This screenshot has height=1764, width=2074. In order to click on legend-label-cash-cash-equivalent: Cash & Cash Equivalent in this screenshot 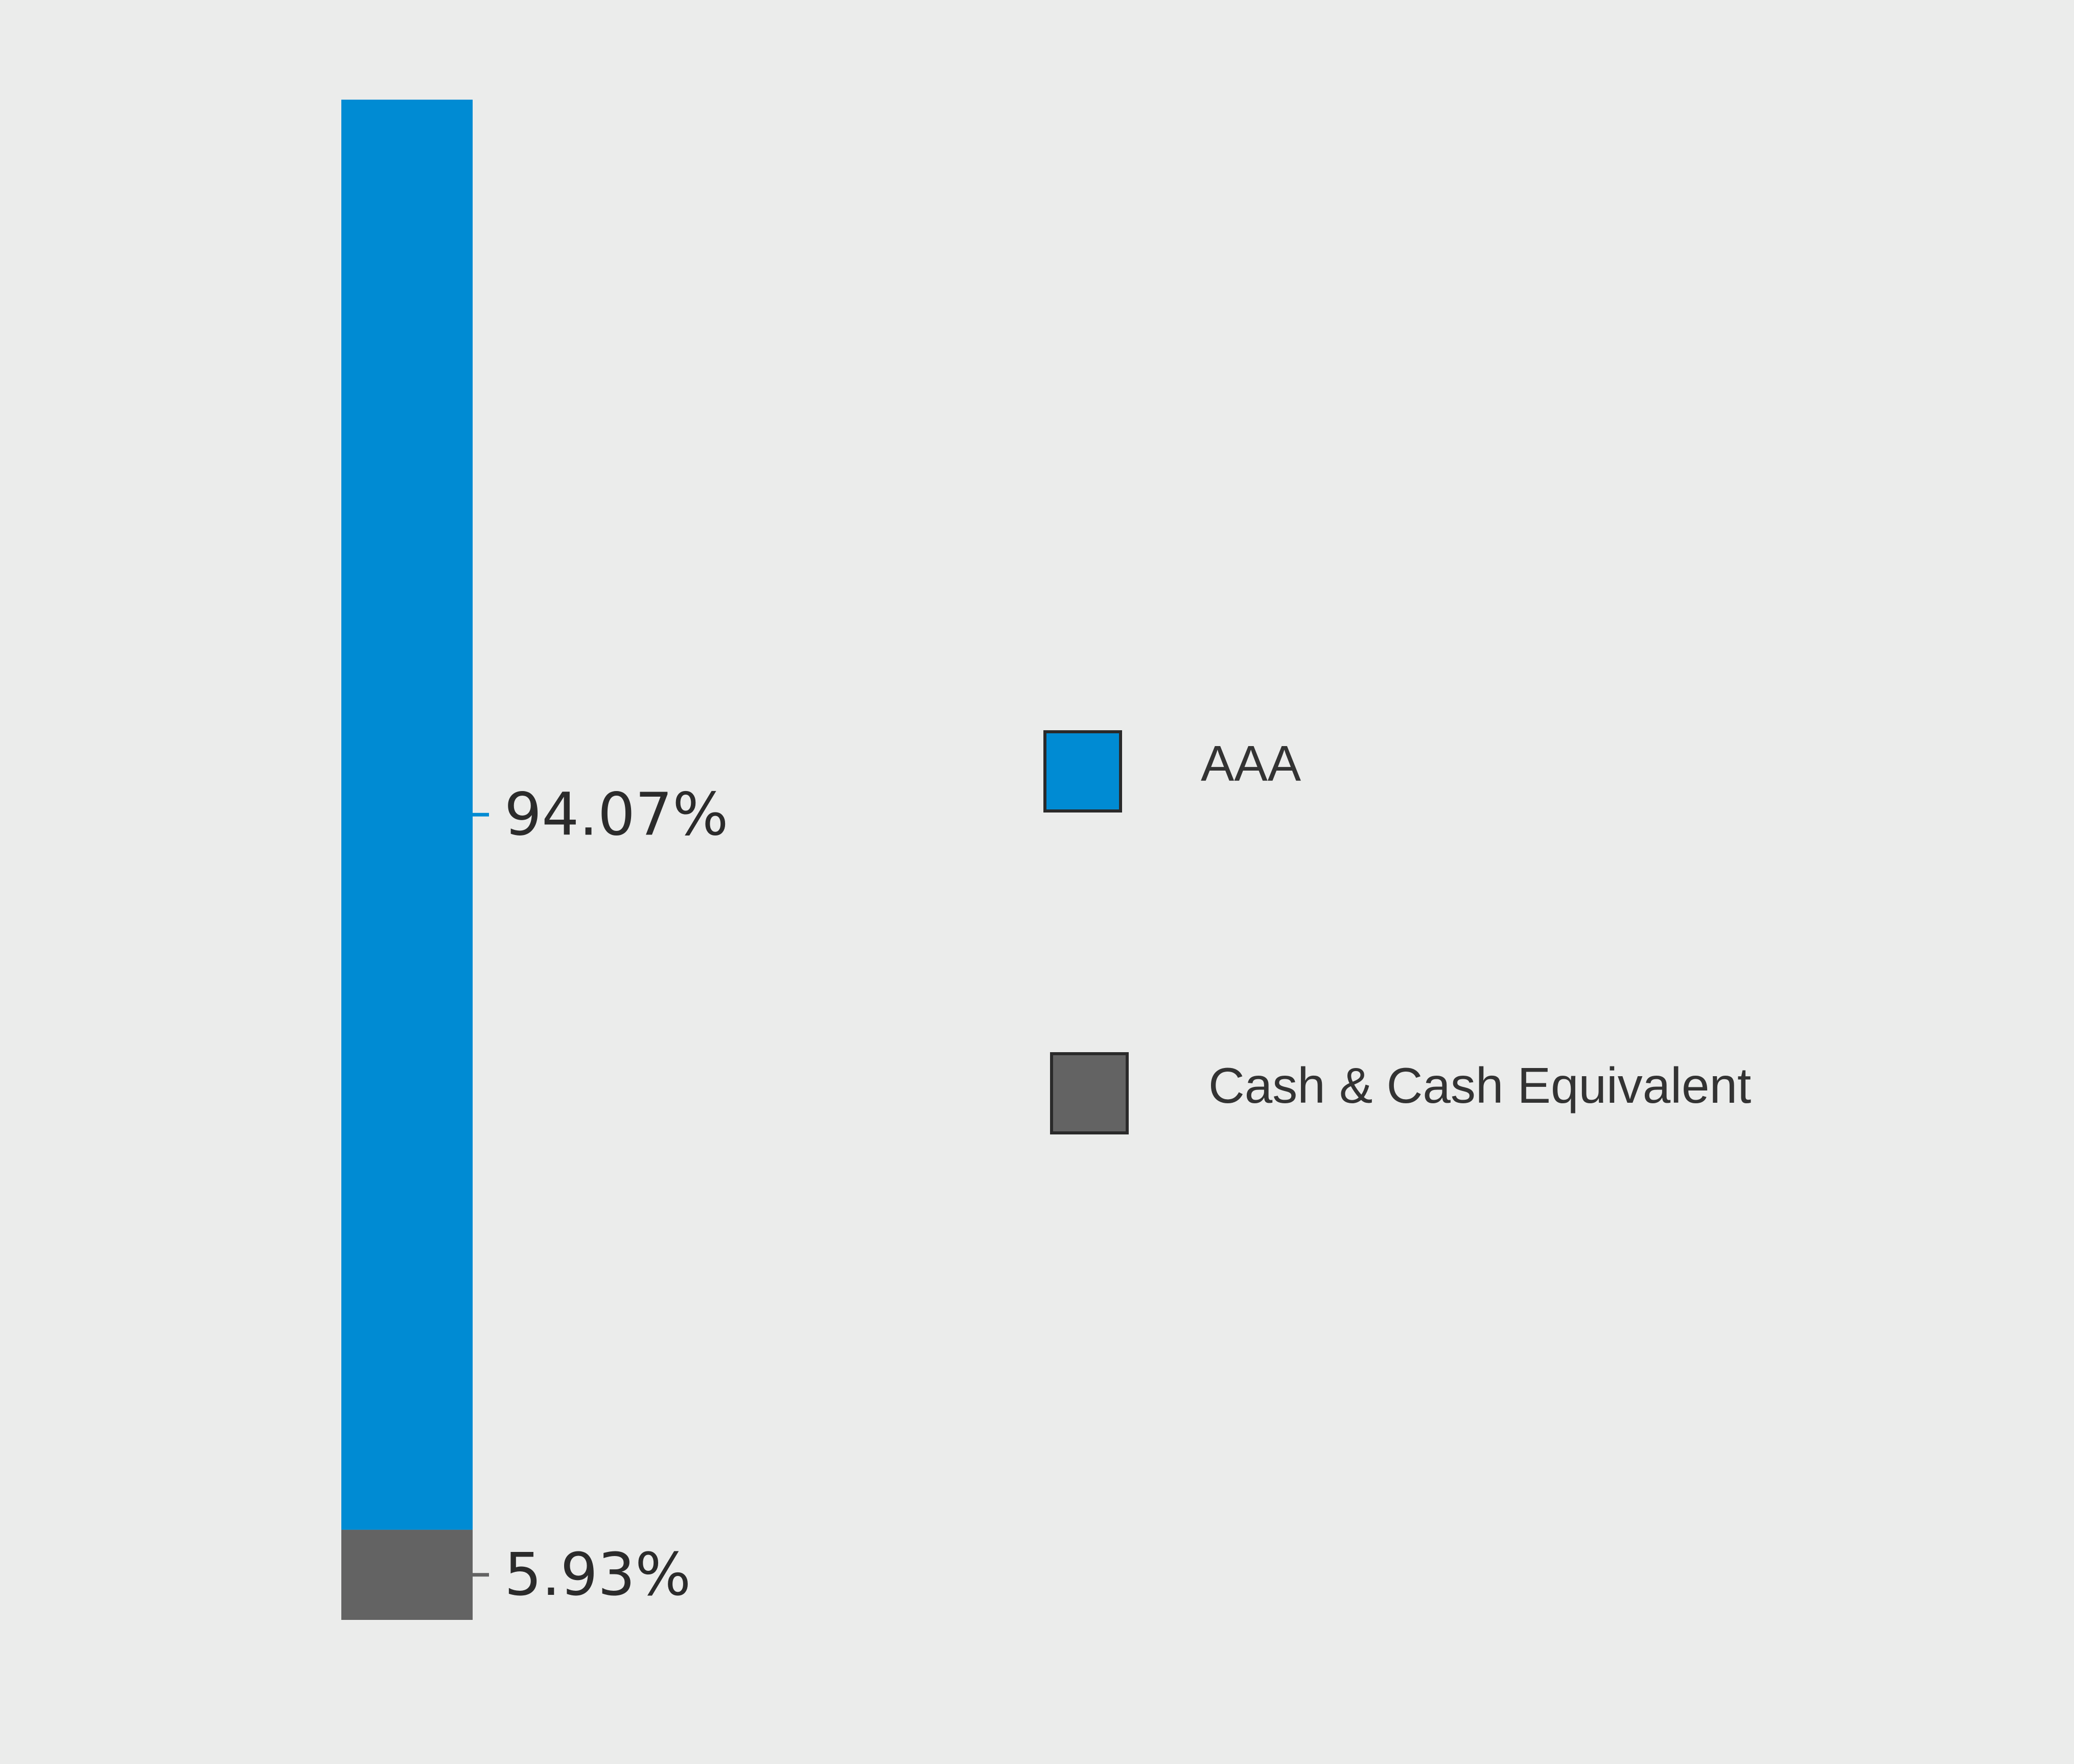, I will do `click(1479, 1085)`.